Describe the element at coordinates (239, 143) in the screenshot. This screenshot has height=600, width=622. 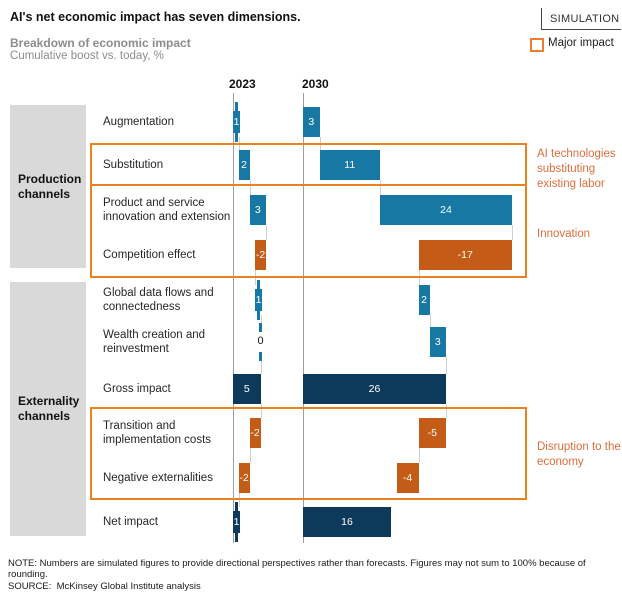
I see `connector-substitution-2023` at that location.